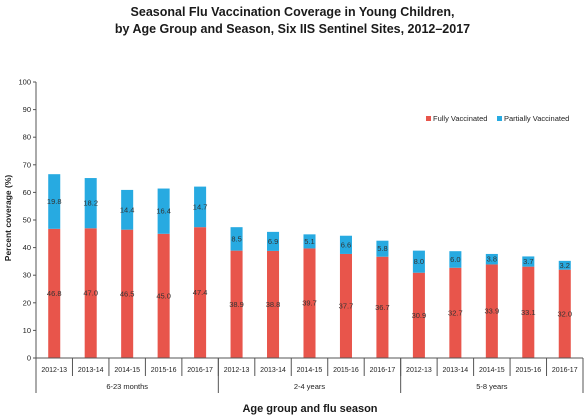 This screenshot has height=417, width=585. Describe the element at coordinates (27, 275) in the screenshot. I see `y-tick-label: 30` at that location.